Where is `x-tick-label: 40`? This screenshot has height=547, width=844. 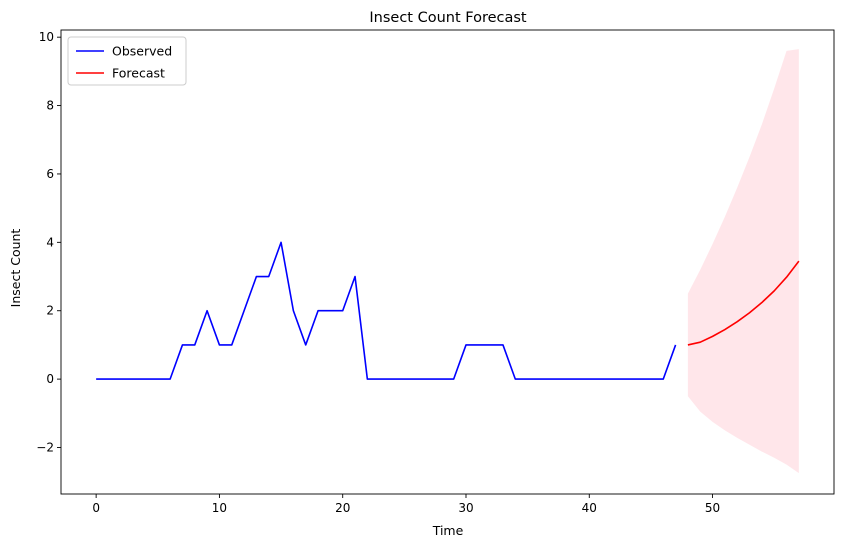
x-tick-label: 40 is located at coordinates (589, 508).